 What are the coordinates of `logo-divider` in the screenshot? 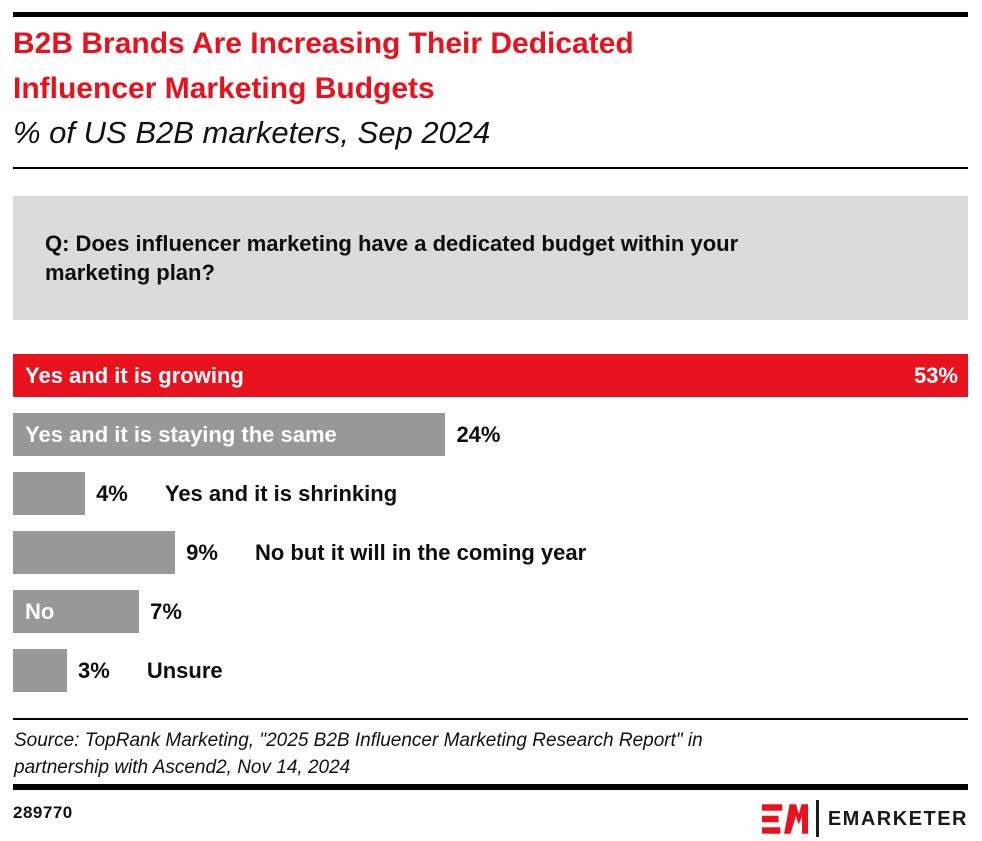 It's located at (817, 818).